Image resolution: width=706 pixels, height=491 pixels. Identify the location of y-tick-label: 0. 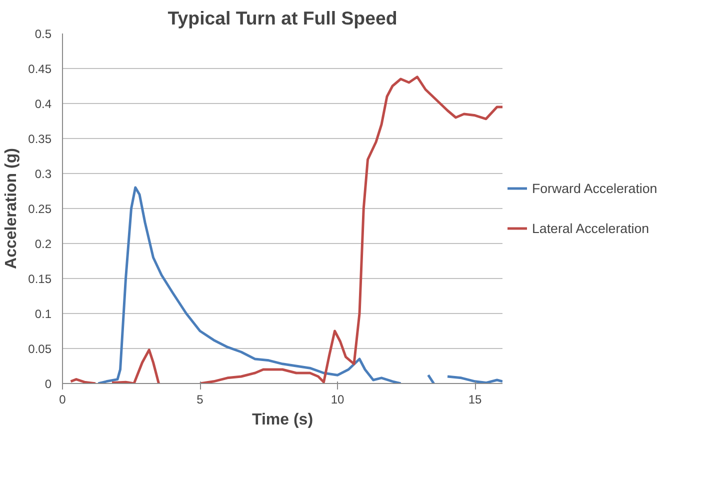
(48, 384).